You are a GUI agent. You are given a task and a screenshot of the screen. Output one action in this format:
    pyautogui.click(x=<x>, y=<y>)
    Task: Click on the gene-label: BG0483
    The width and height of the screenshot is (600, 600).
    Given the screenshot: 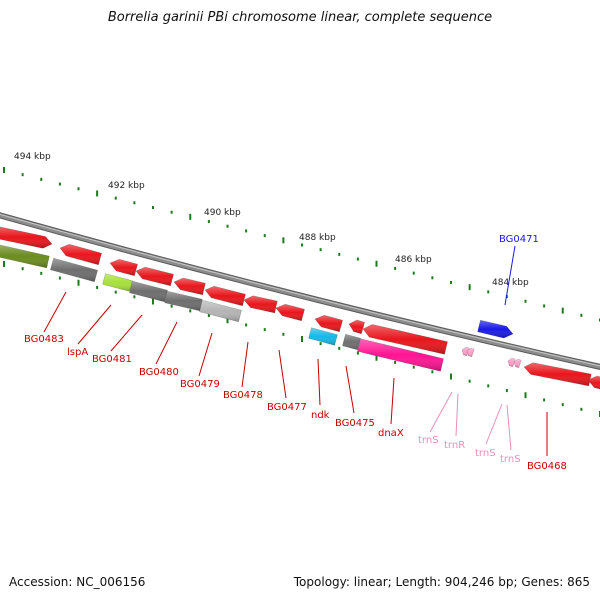 What is the action you would take?
    pyautogui.click(x=44, y=339)
    